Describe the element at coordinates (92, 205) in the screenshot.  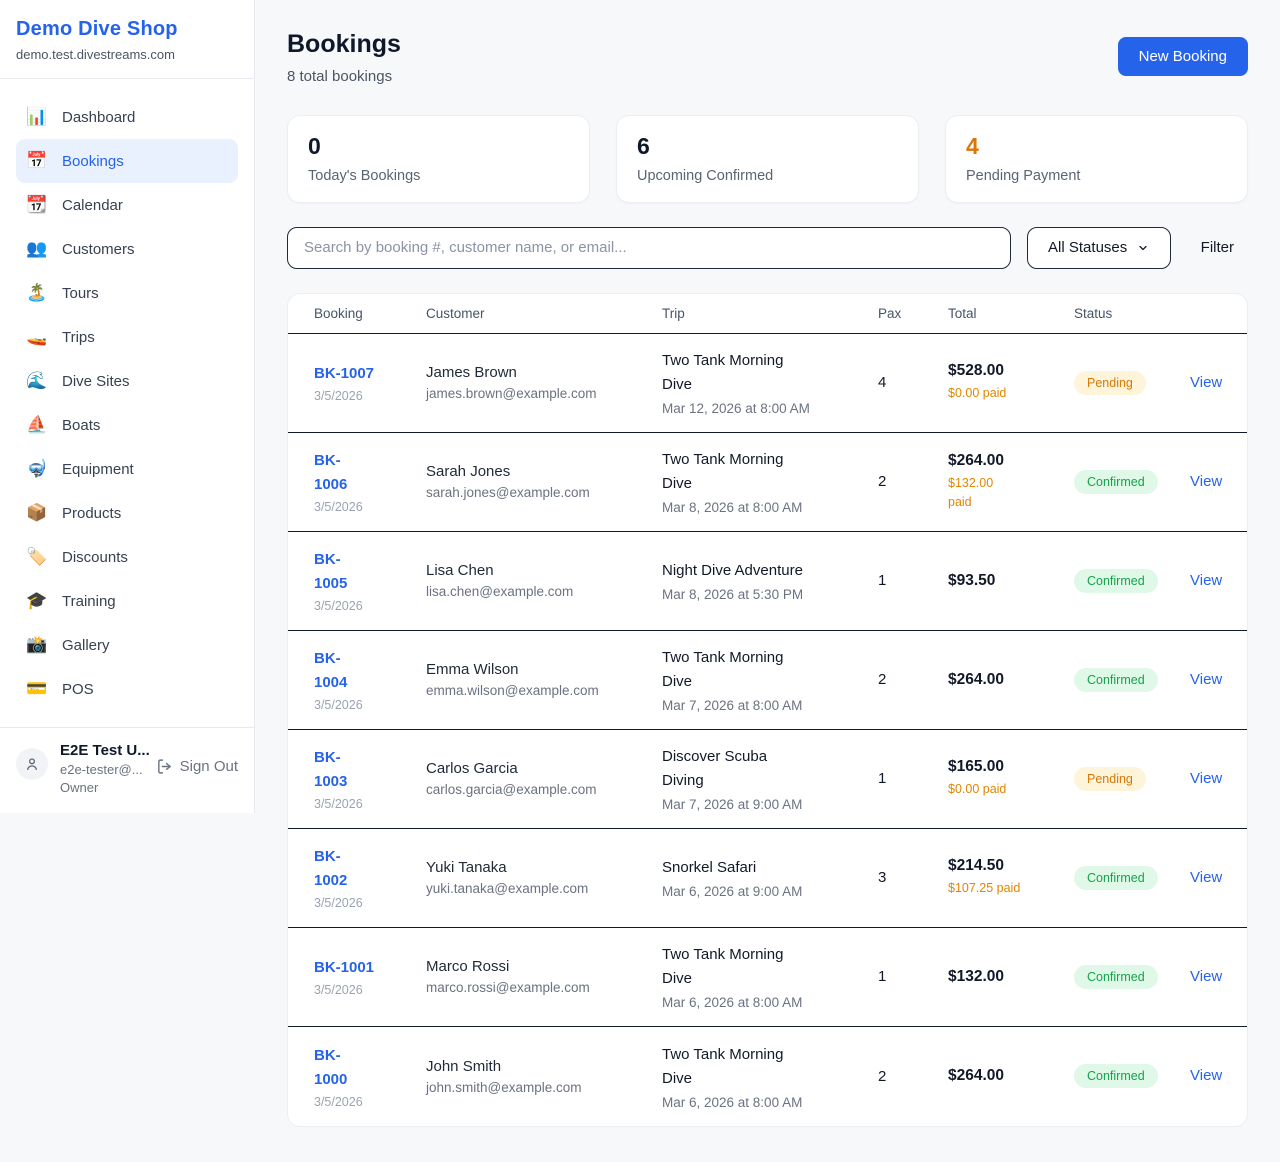
I see `sidebar-item-label: Calendar` at that location.